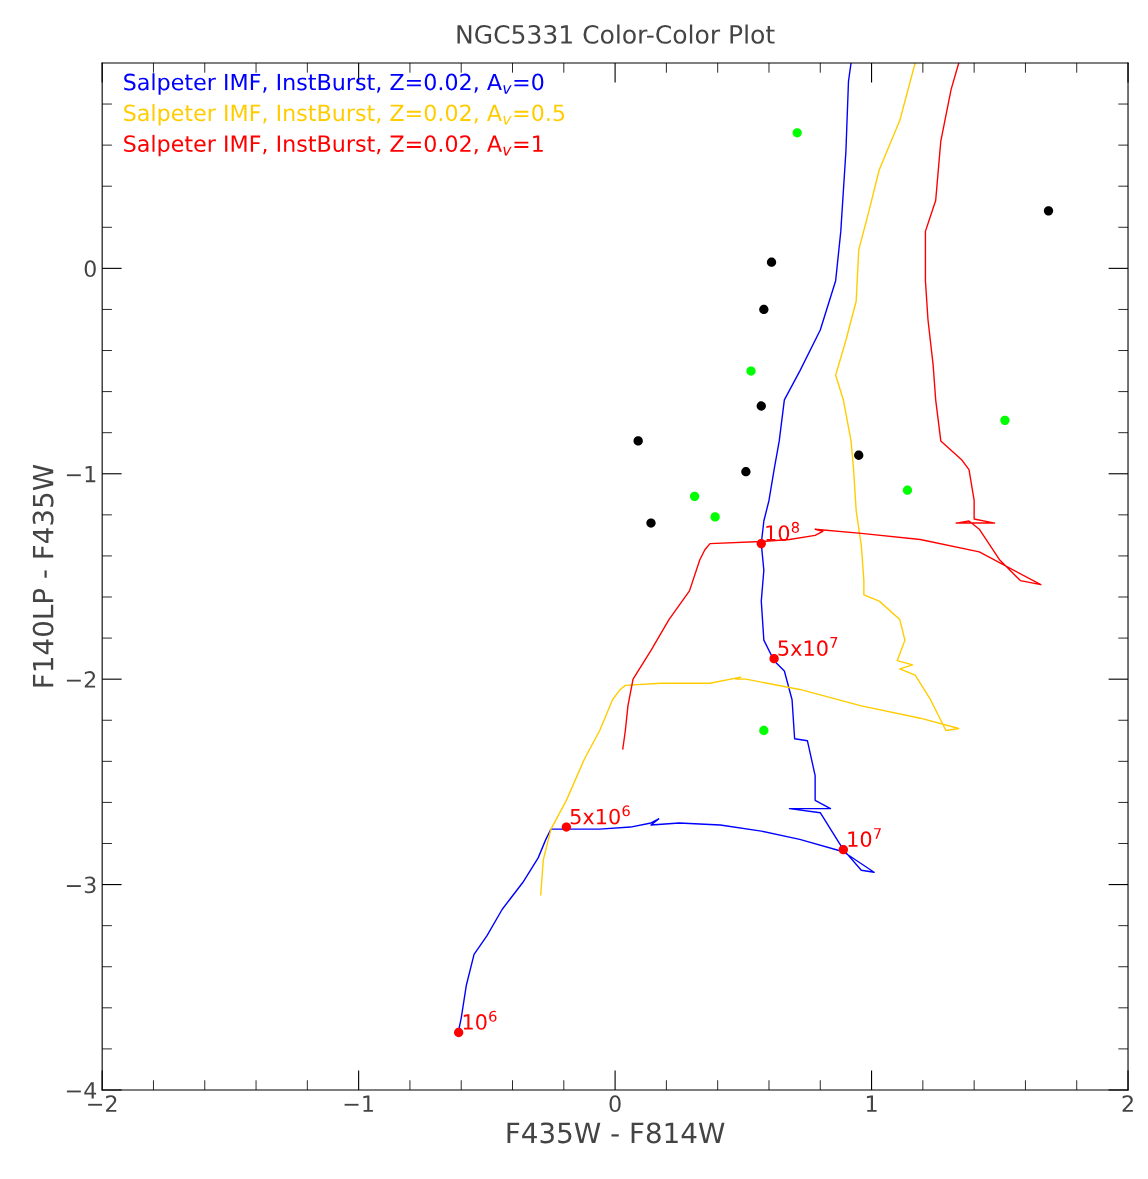 This screenshot has width=1148, height=1179. Describe the element at coordinates (480, 1020) in the screenshot. I see `annotation: 10$^{6}$` at that location.